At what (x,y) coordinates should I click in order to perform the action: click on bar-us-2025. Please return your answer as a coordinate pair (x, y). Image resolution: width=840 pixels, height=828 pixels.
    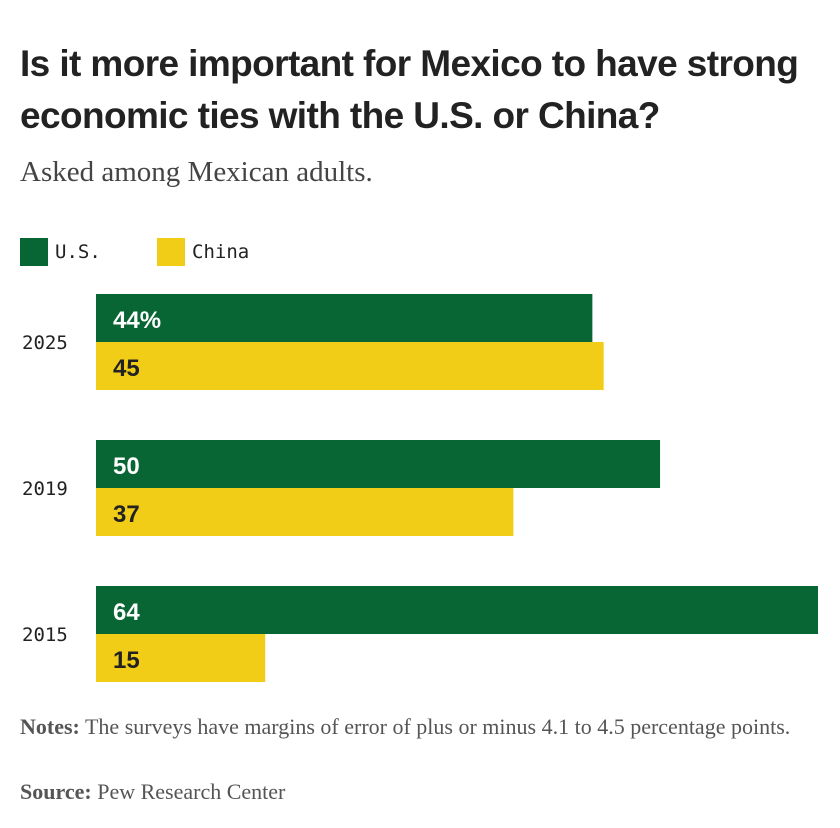
    Looking at the image, I should click on (344, 318).